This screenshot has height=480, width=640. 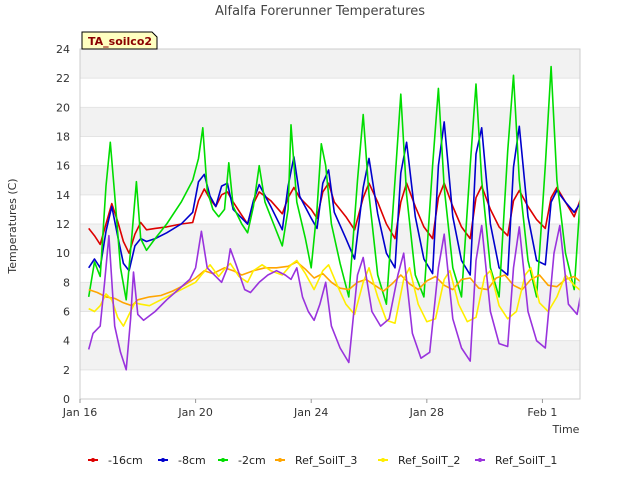 I want to click on legend-label: Ref_SoilT_2, so click(x=429, y=460).